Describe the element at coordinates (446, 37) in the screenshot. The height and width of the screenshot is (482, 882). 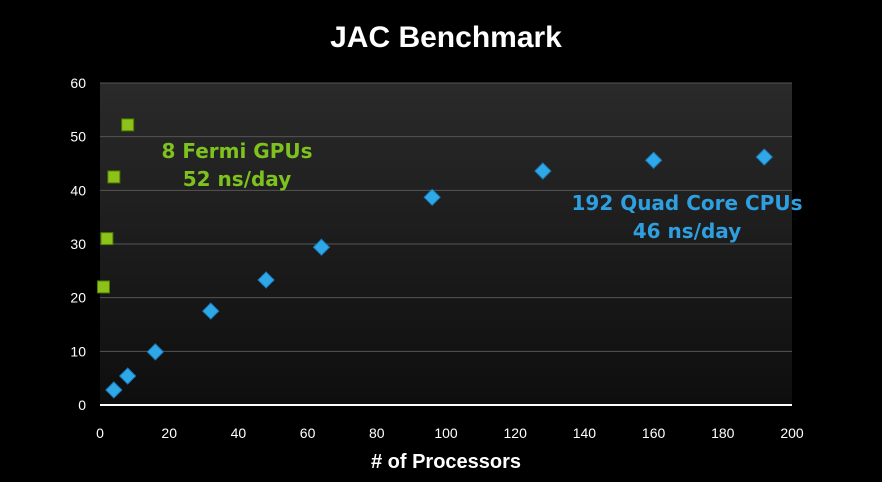
I see `chart-title: JAC Benchmark` at that location.